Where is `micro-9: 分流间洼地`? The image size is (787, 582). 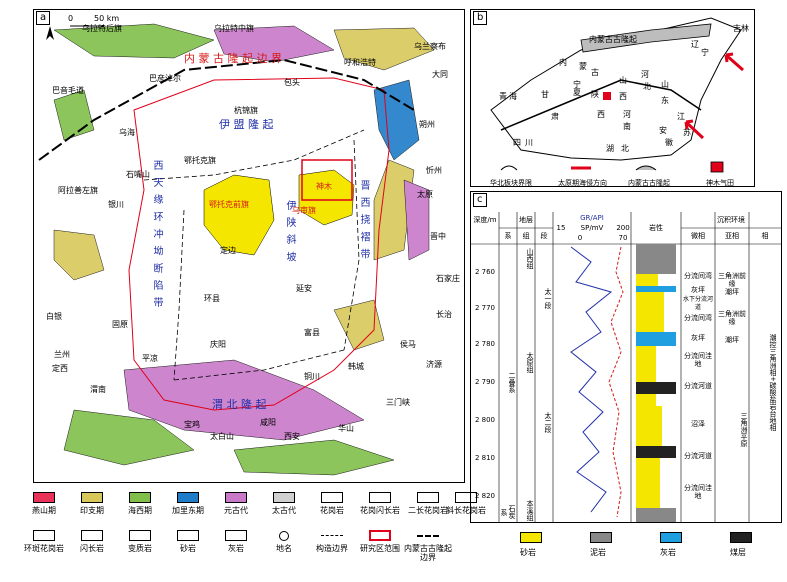
micro-9: 分流间洼地 is located at coordinates (698, 492).